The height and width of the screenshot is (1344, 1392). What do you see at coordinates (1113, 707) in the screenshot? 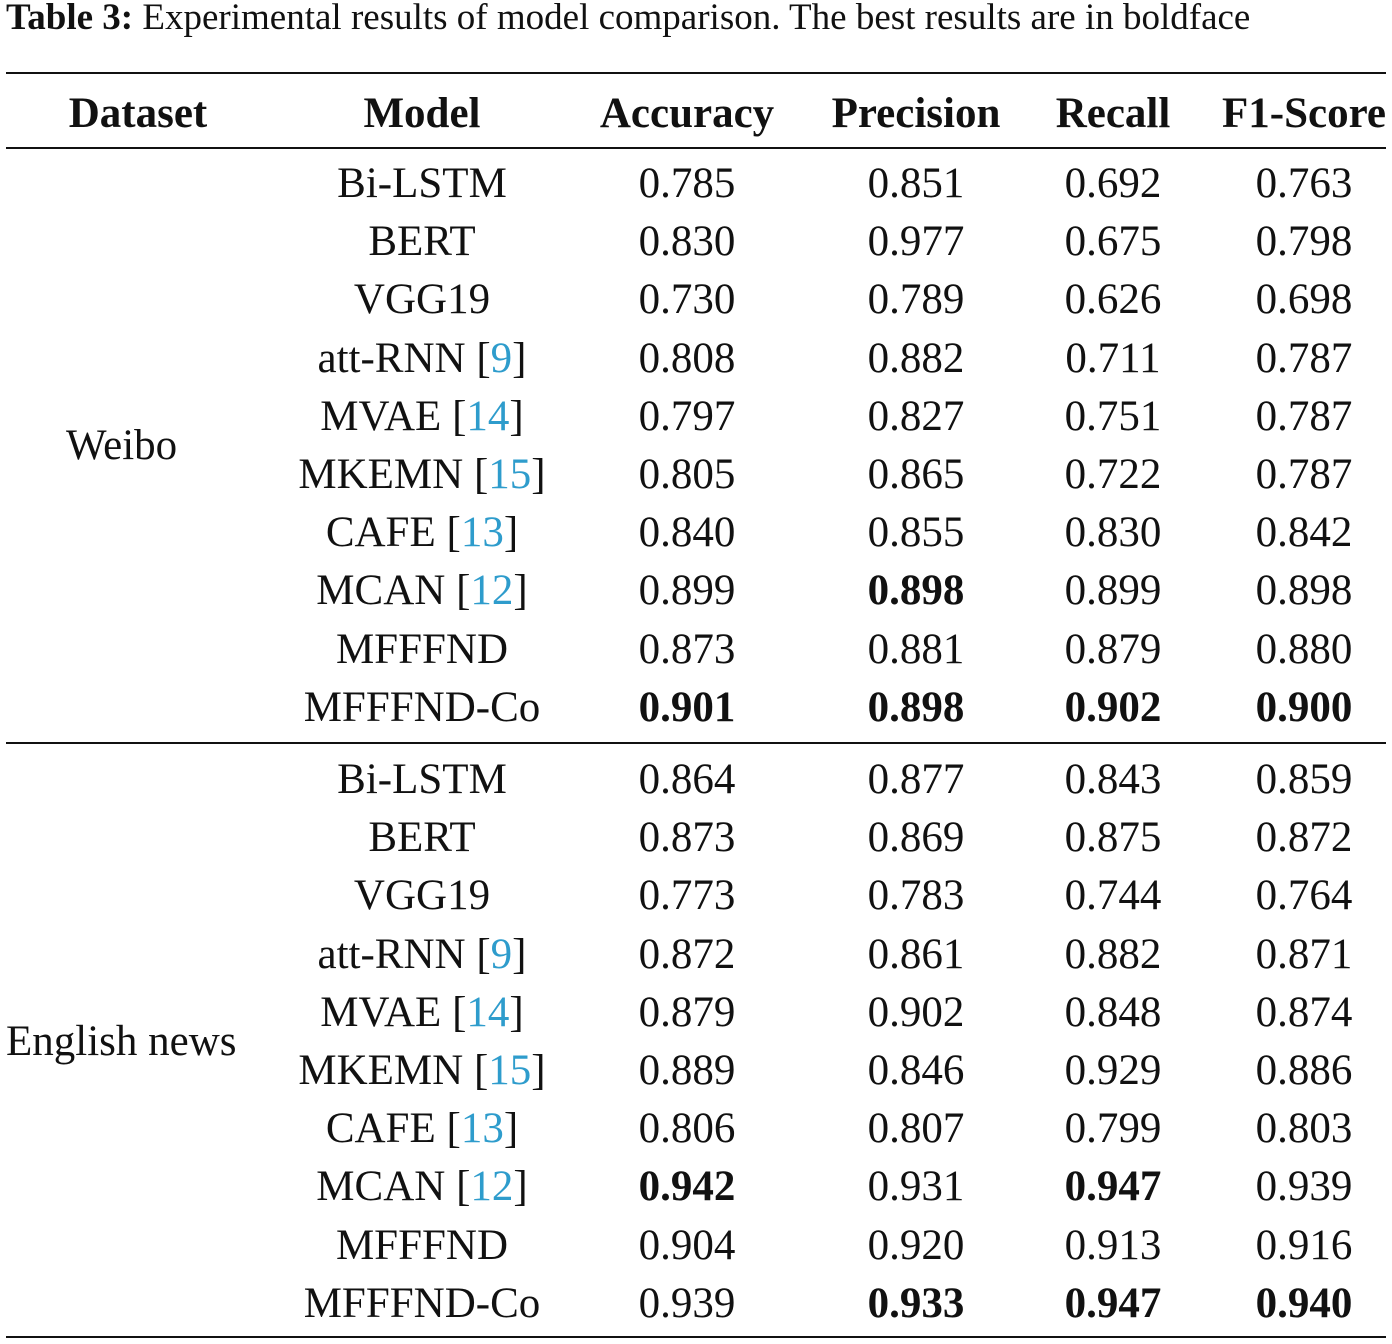
I see `recall-value: 0.902` at bounding box center [1113, 707].